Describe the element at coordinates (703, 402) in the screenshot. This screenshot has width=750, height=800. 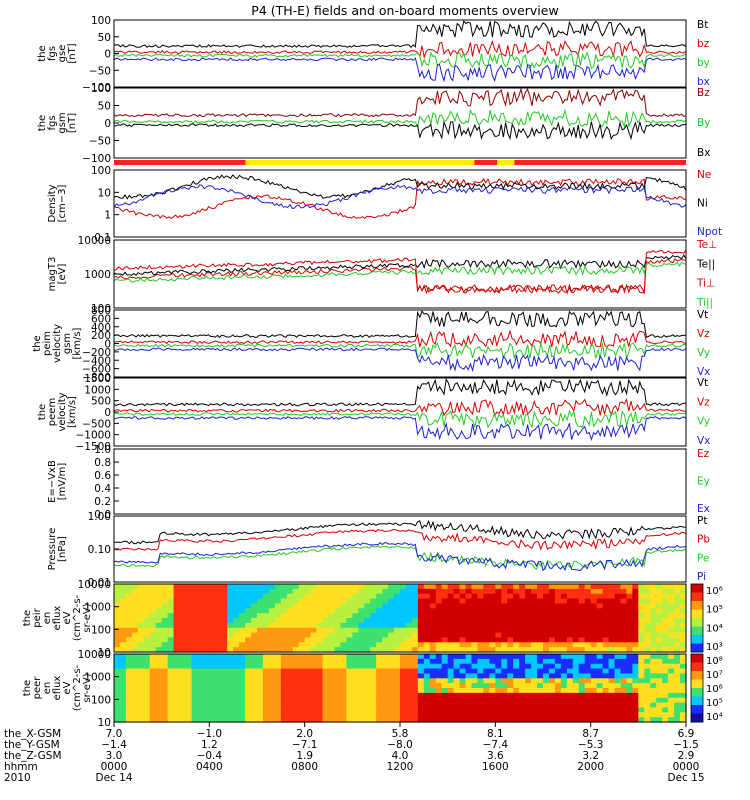
I see `legend-entry: Vz` at that location.